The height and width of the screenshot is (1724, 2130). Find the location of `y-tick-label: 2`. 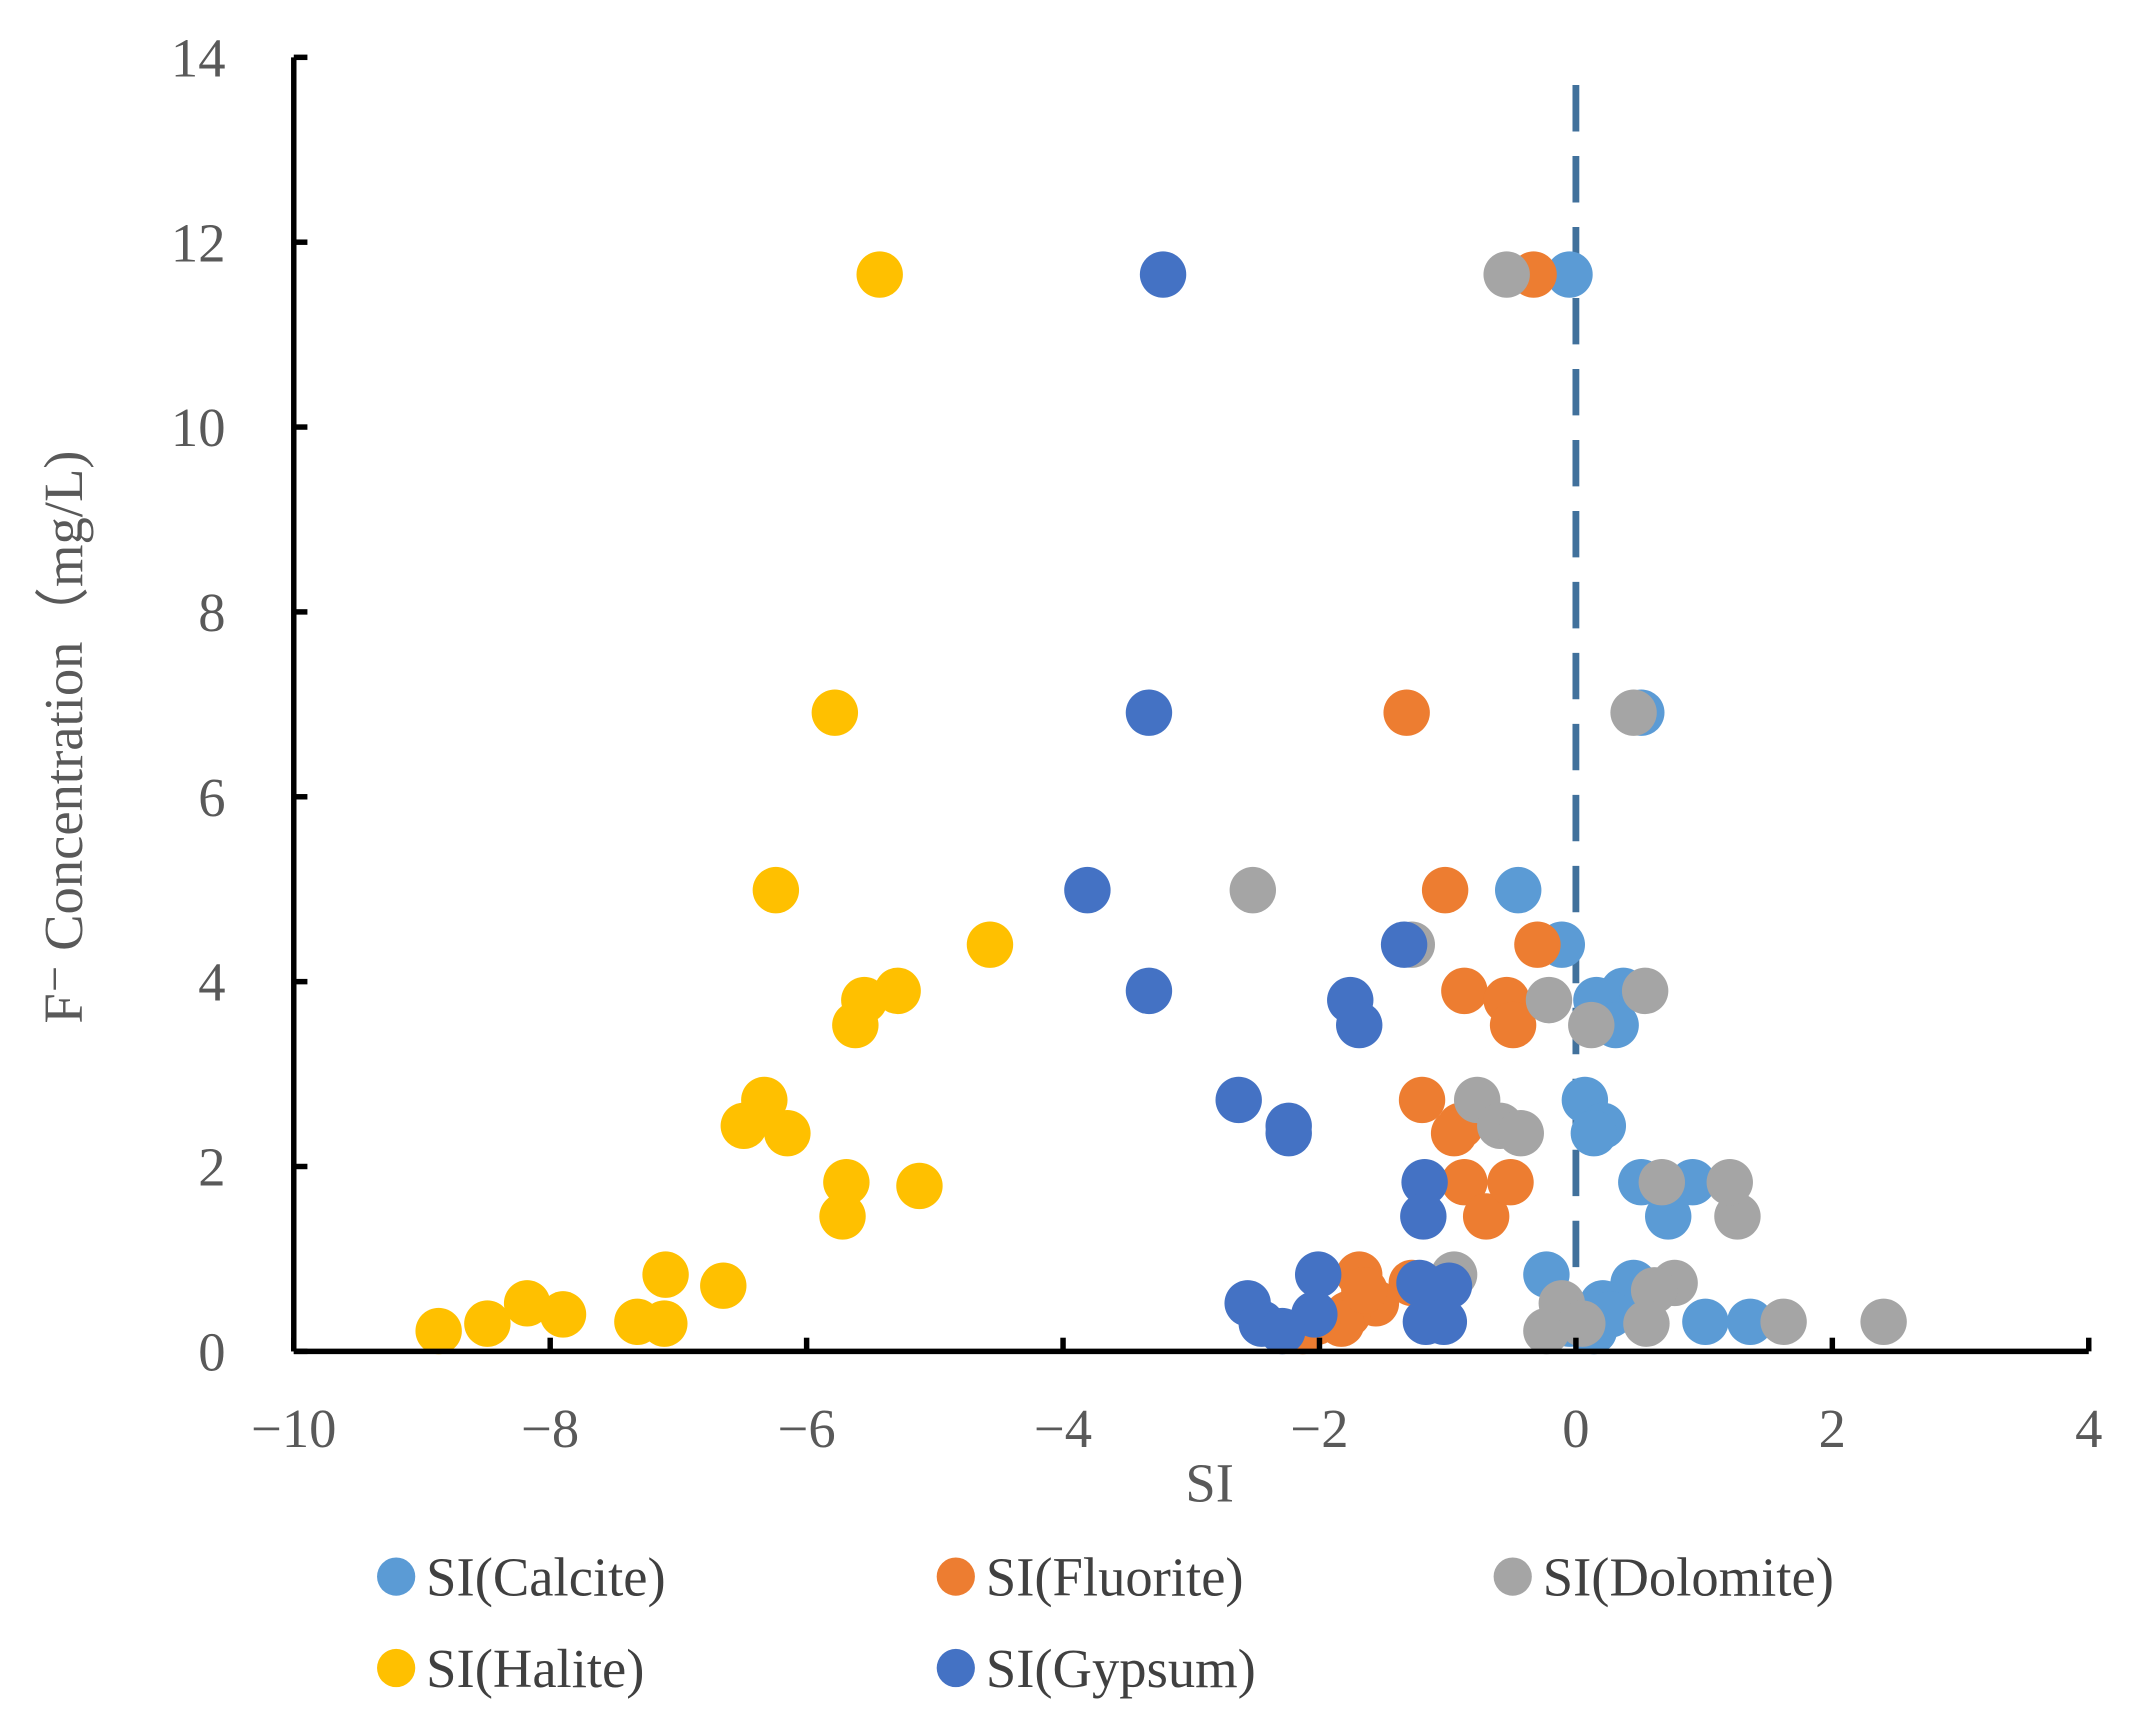

y-tick-label: 2 is located at coordinates (211, 1167).